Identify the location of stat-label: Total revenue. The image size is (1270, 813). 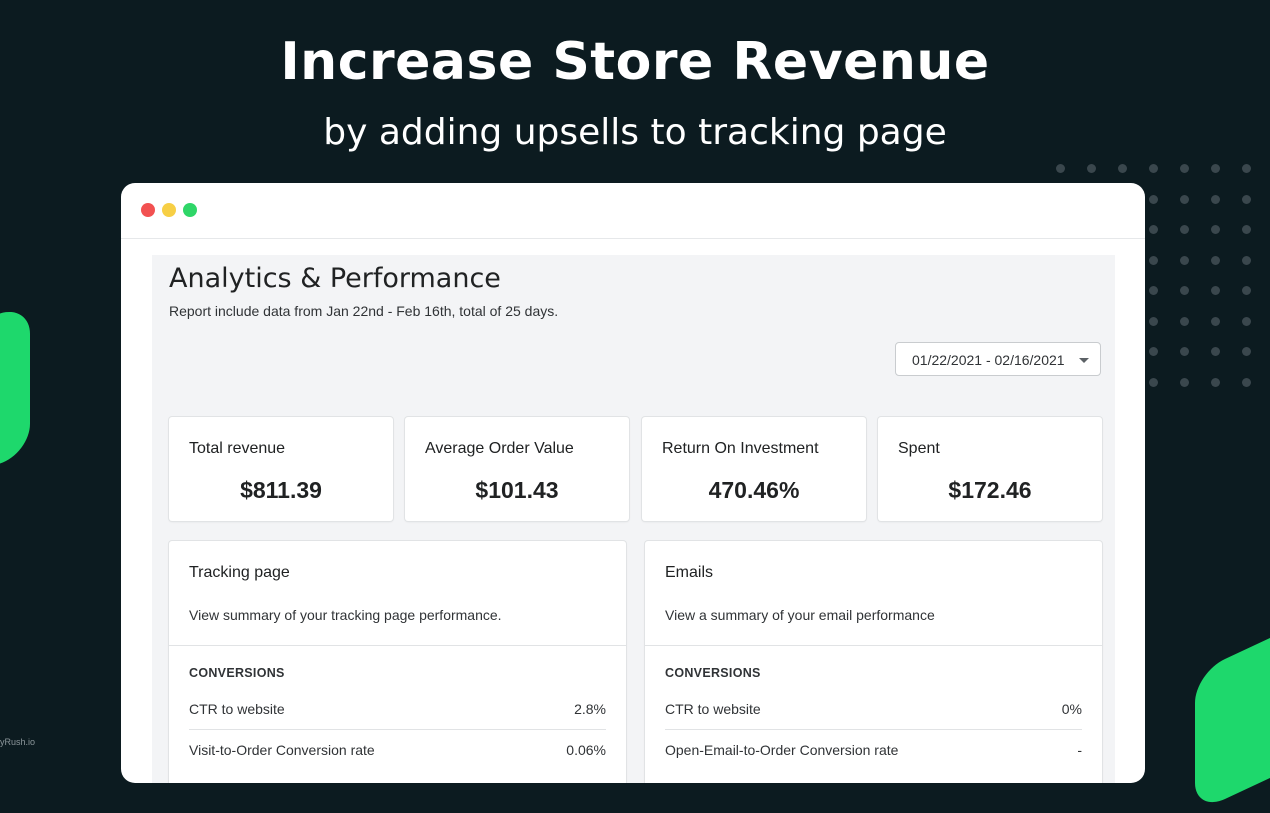
(237, 448).